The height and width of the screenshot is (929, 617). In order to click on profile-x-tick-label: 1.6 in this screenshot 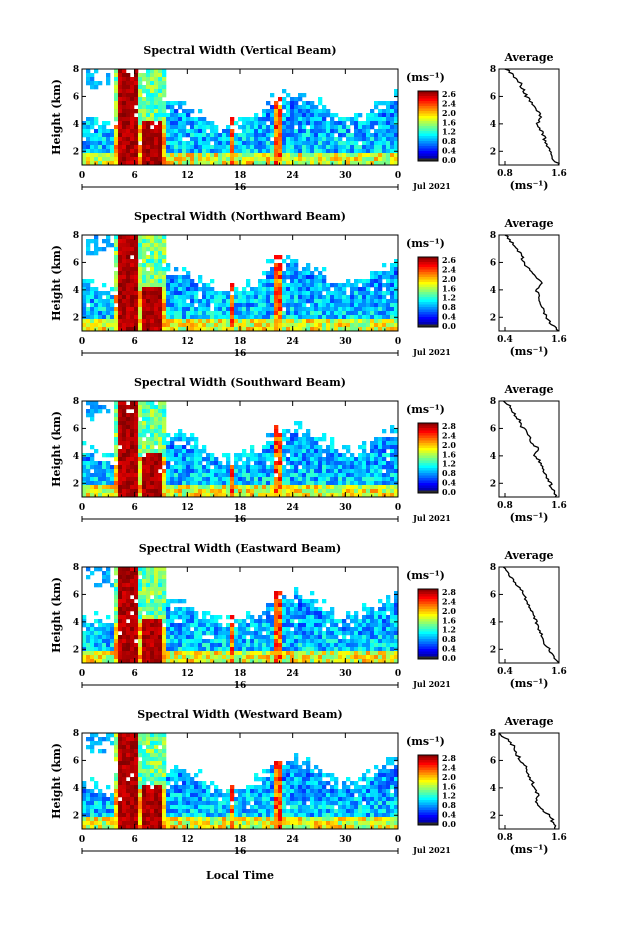, I will do `click(559, 340)`.